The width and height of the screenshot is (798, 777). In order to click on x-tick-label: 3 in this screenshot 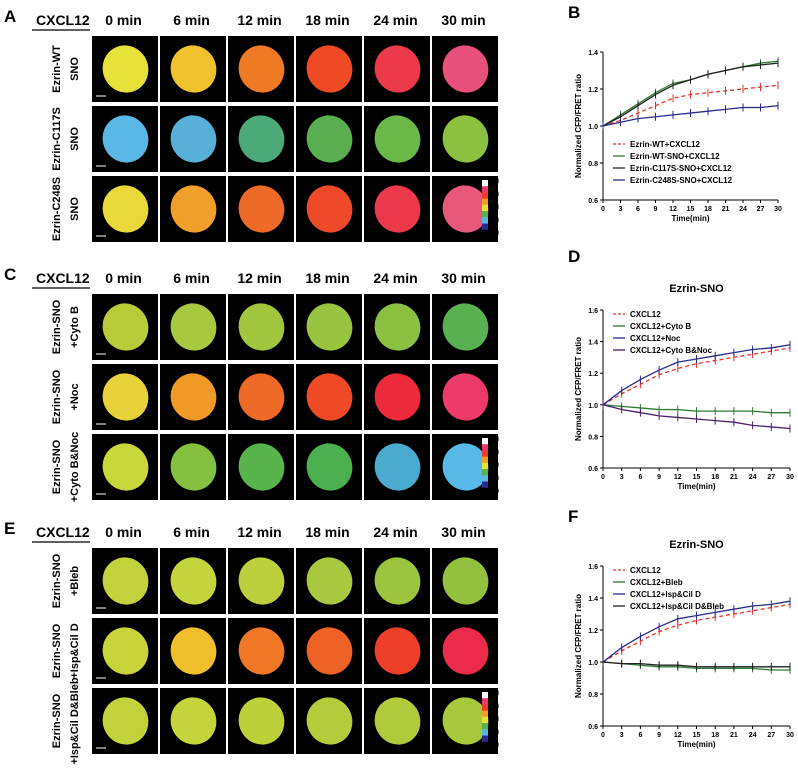, I will do `click(621, 209)`.